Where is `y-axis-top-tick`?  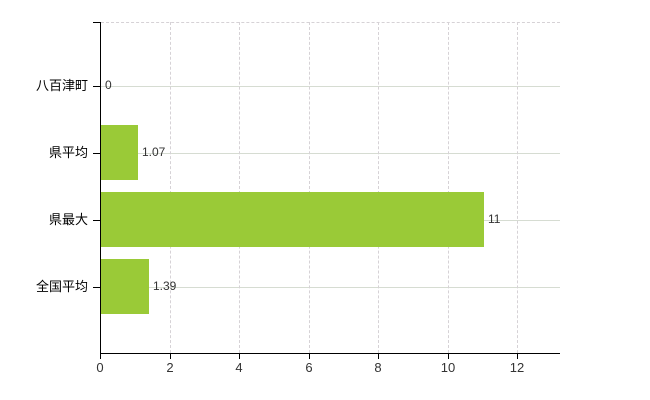
y-axis-top-tick is located at coordinates (96, 22).